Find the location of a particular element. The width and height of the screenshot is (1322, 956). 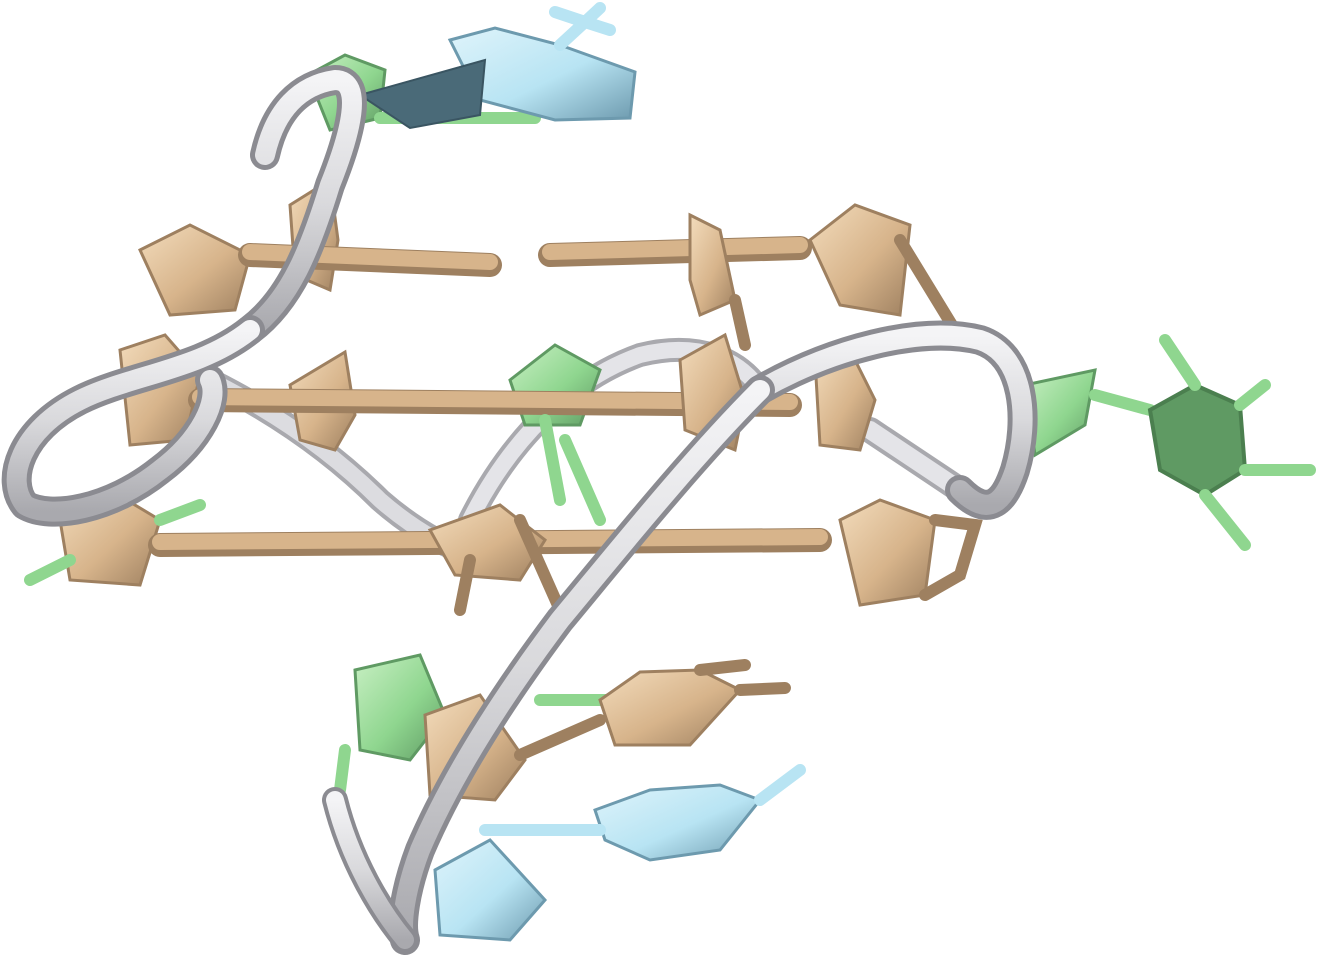

thymine-right is located at coordinates (1169, 442).